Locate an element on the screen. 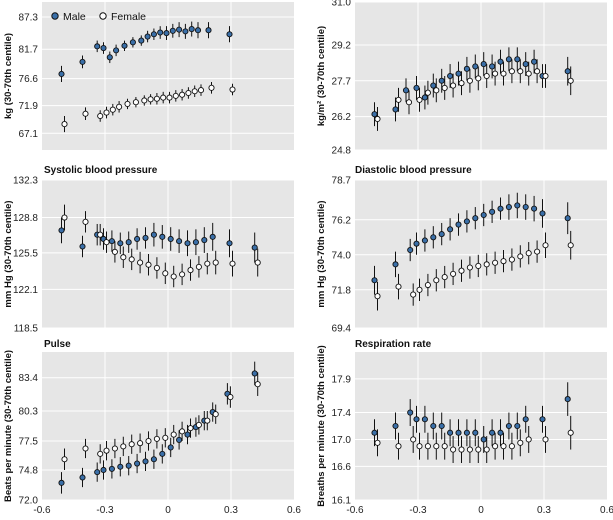 The height and width of the screenshot is (520, 613). y-tick-label: 16.6 is located at coordinates (342, 467).